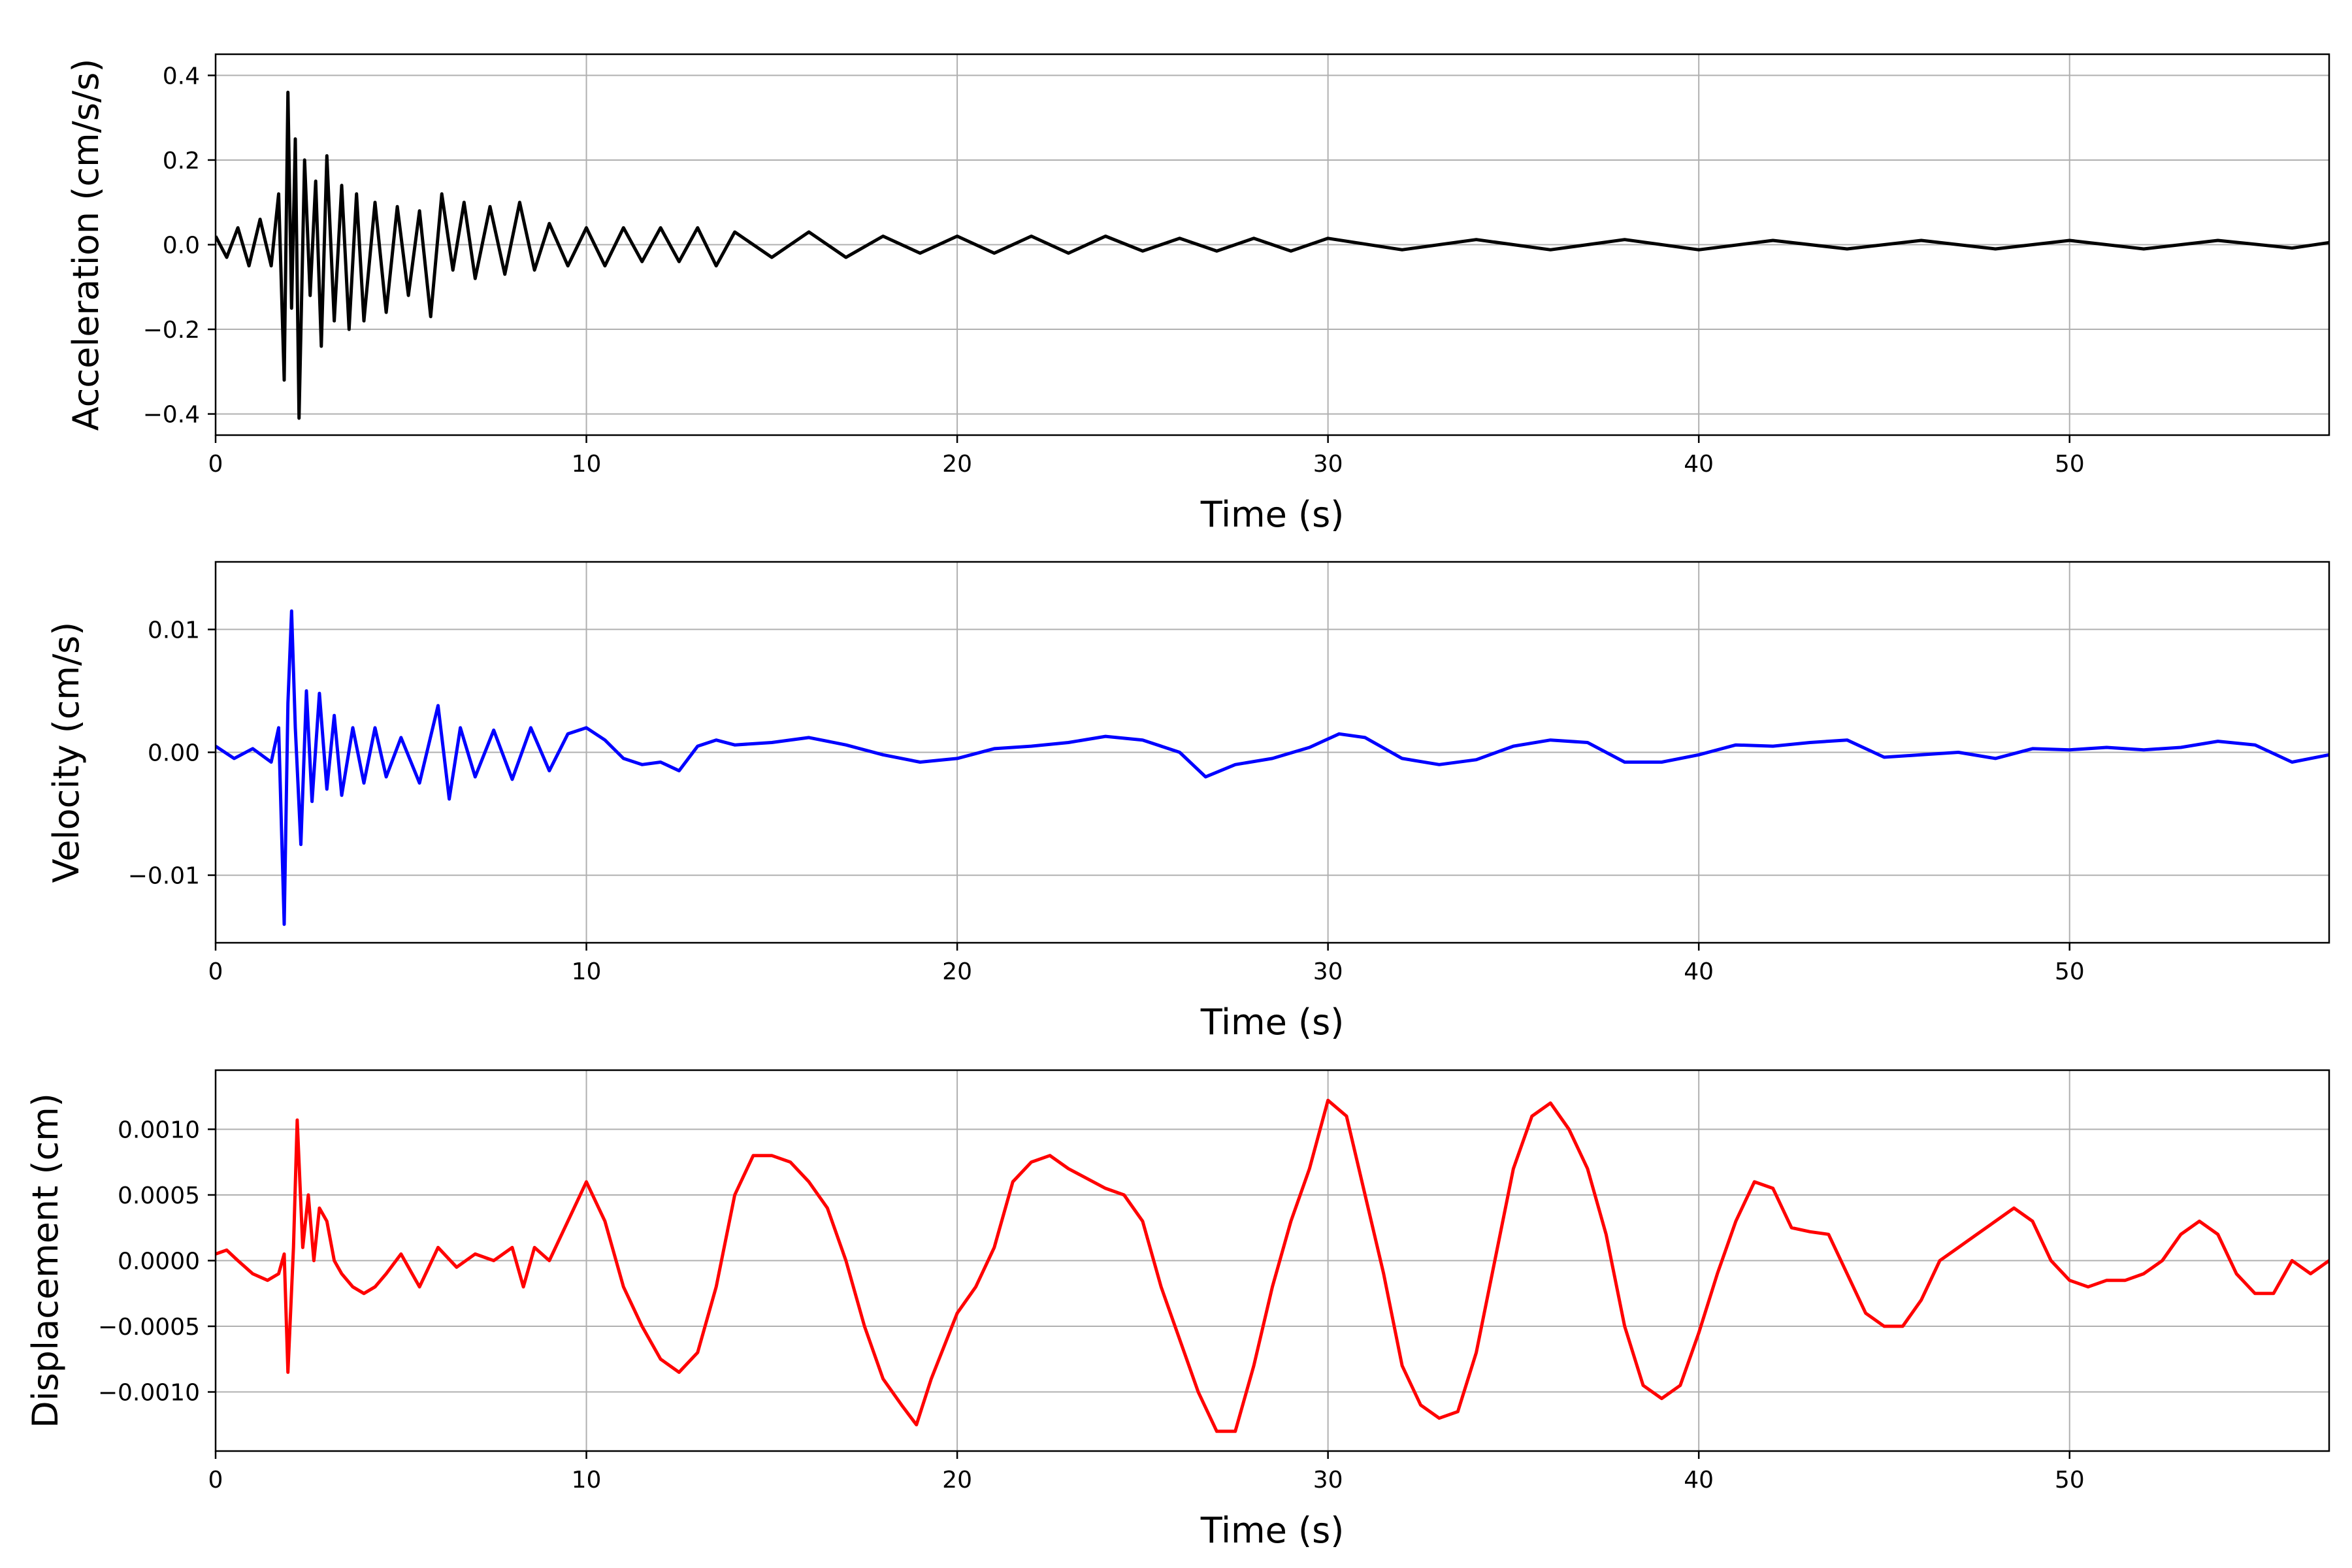 Image resolution: width=2352 pixels, height=1568 pixels. What do you see at coordinates (2070, 1480) in the screenshot?
I see `displacement-x-tick-label: 50` at bounding box center [2070, 1480].